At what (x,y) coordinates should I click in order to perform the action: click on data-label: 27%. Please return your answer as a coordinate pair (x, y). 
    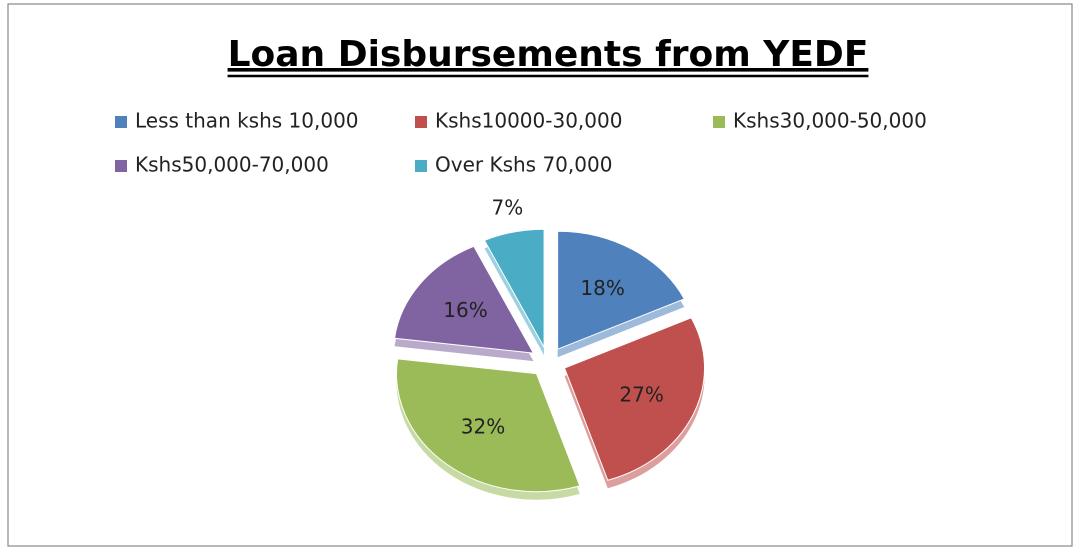
    Looking at the image, I should click on (641, 395).